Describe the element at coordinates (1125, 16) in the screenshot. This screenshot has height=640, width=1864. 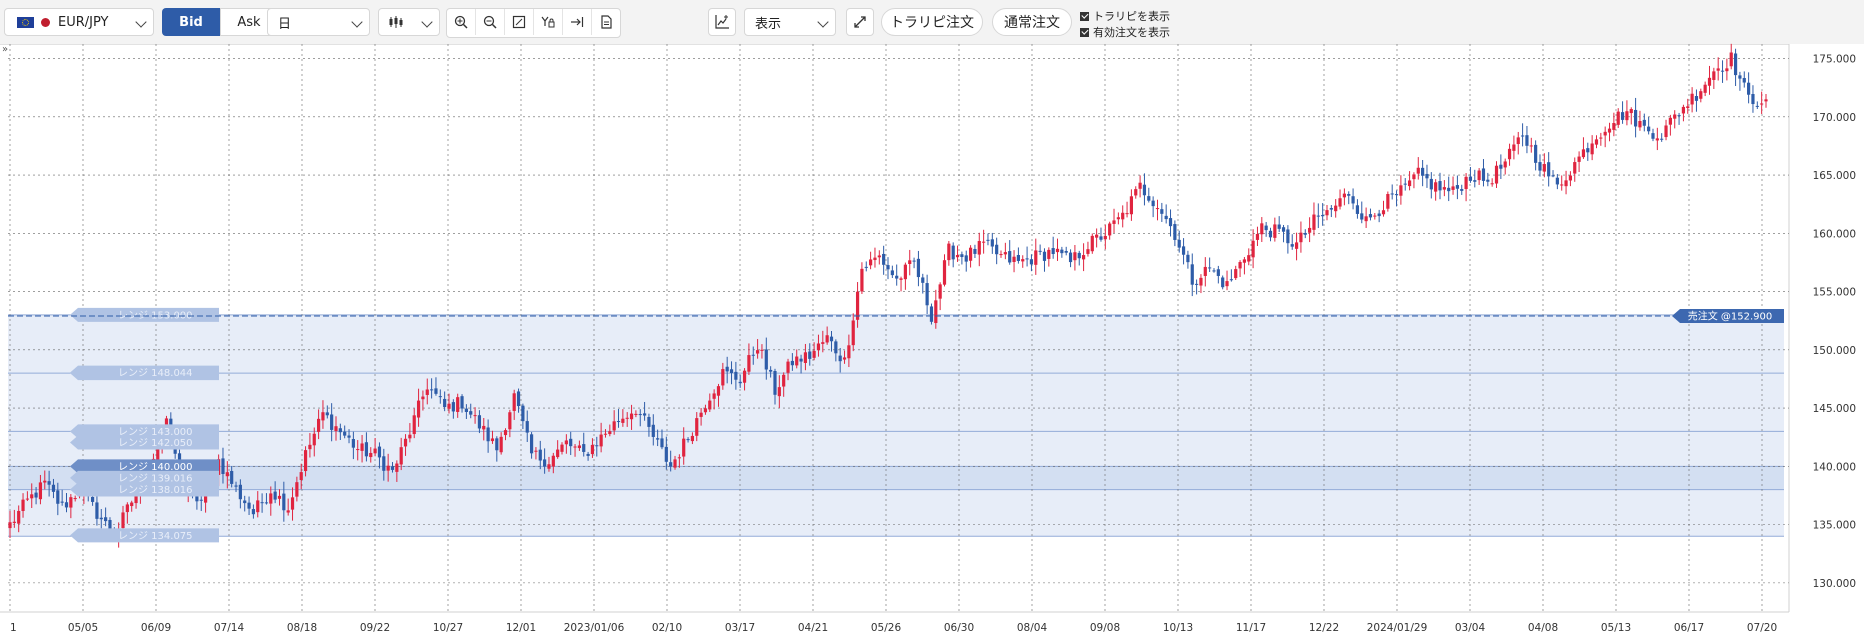
I see `show-trap-checkbox: トラリピを表示` at that location.